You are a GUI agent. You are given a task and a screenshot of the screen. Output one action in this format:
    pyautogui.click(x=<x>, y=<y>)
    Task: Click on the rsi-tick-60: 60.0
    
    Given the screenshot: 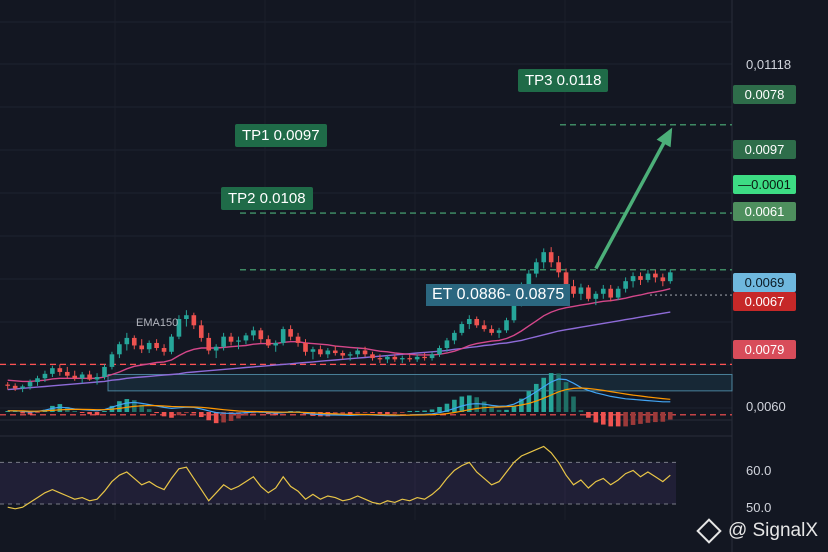 What is the action you would take?
    pyautogui.click(x=759, y=470)
    